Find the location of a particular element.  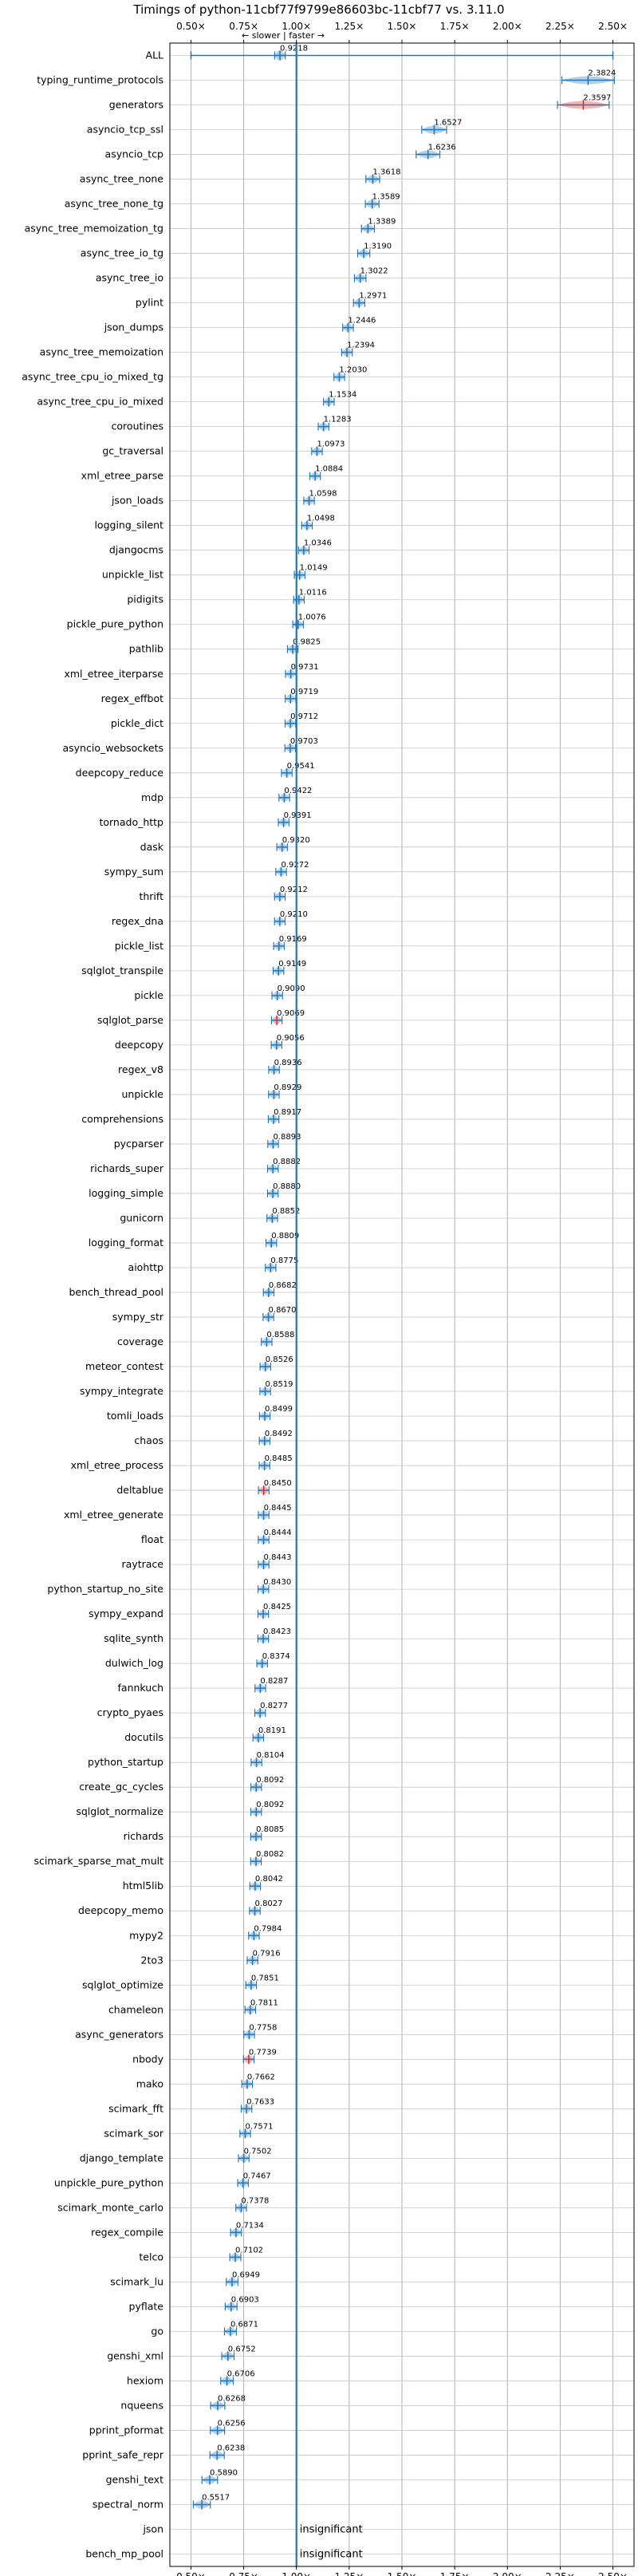

data-label: 0.9149 is located at coordinates (292, 964).